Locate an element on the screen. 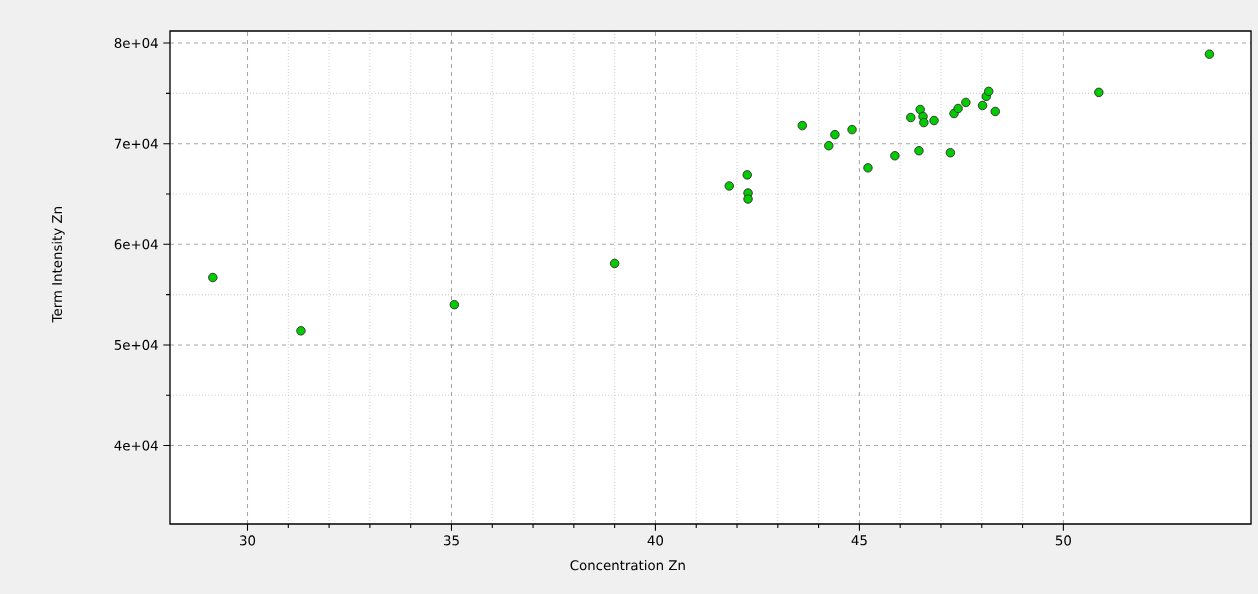 The image size is (1258, 594). y-axis-title: Term Intensity Zn is located at coordinates (58, 265).